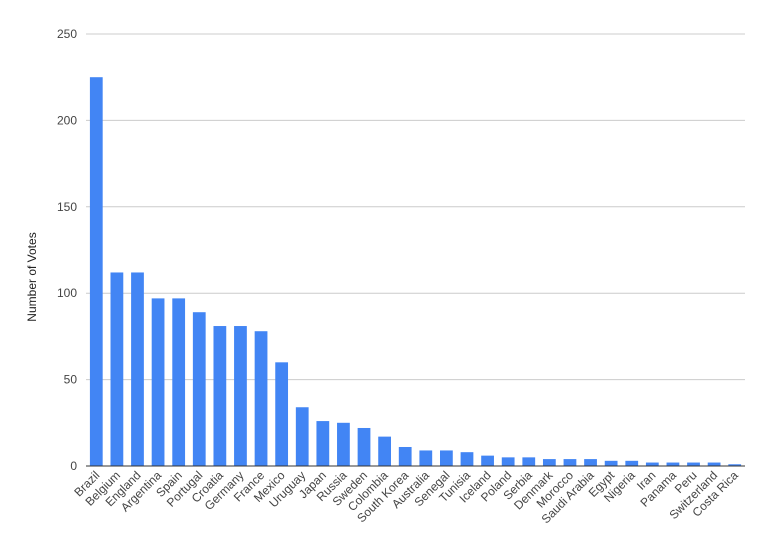 The width and height of the screenshot is (771, 552). Describe the element at coordinates (302, 436) in the screenshot. I see `bar-uruguay` at that location.